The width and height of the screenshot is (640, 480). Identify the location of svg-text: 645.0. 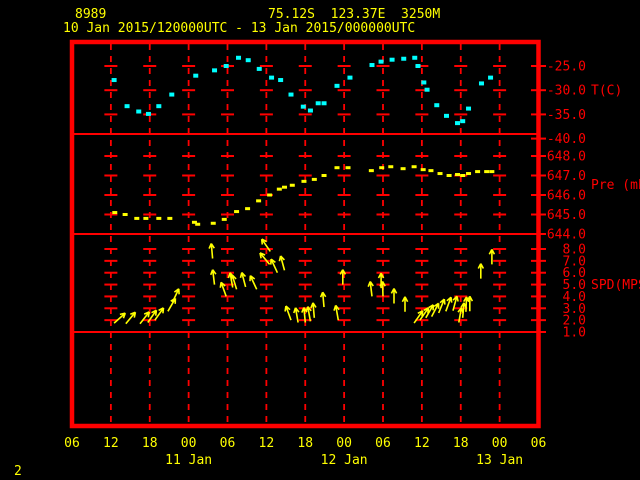
(566, 215).